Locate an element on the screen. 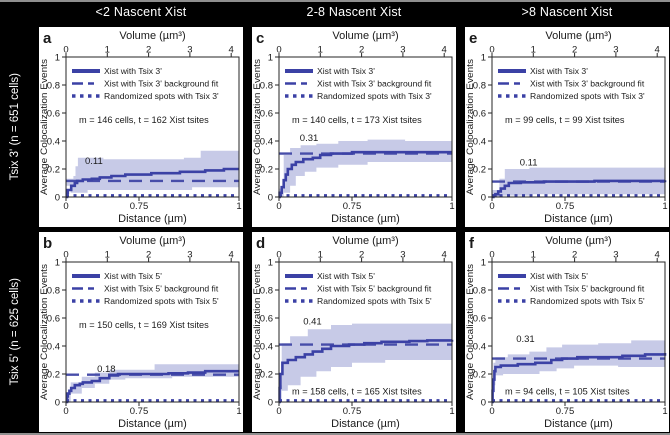  fit-value-annotation: 0.41 is located at coordinates (312, 321).